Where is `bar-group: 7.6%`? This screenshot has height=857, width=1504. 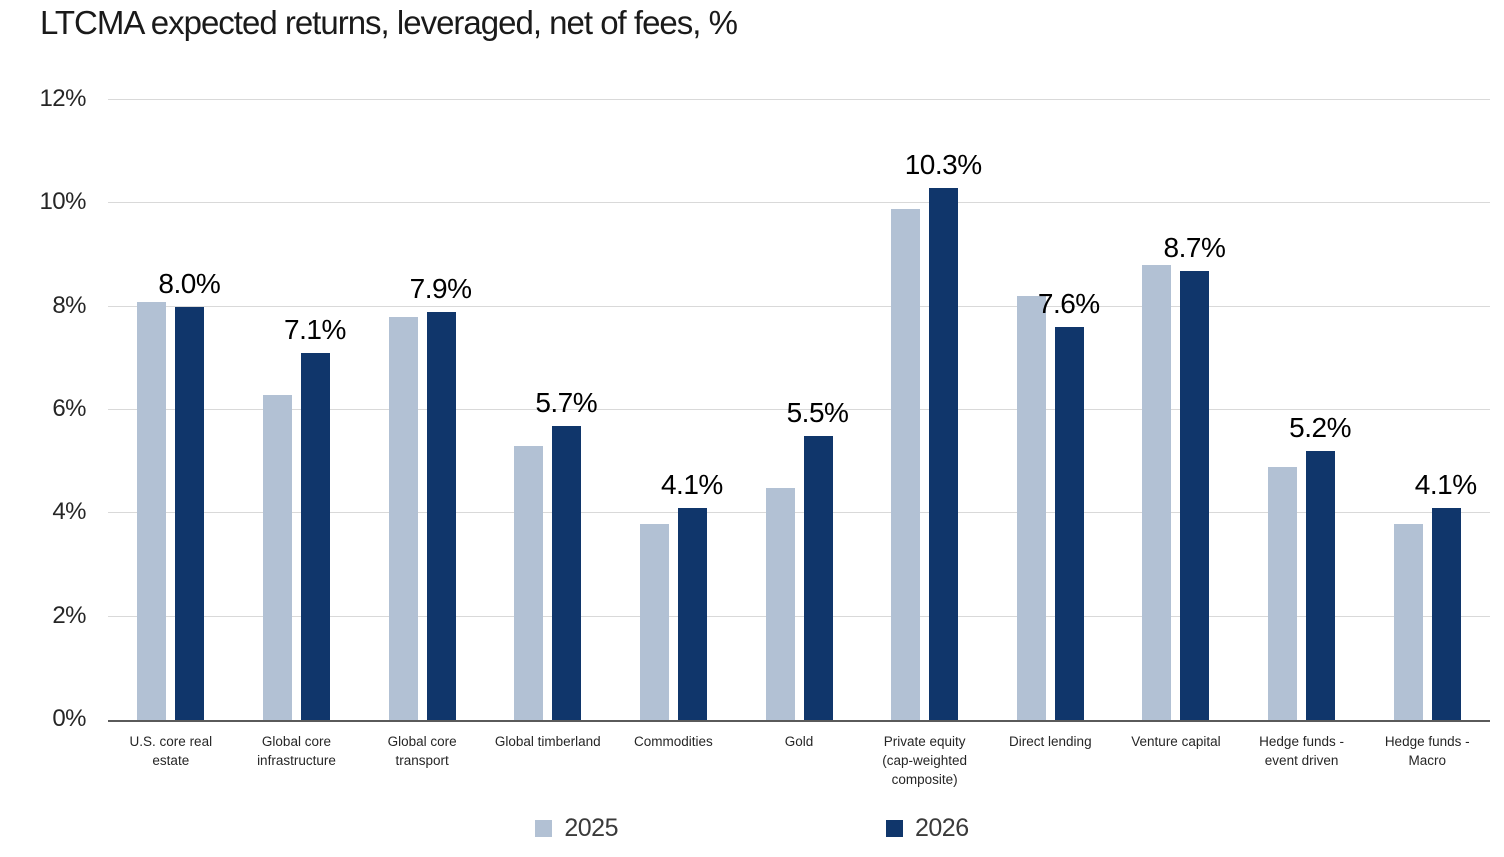 bar-group: 7.6% is located at coordinates (1050, 410).